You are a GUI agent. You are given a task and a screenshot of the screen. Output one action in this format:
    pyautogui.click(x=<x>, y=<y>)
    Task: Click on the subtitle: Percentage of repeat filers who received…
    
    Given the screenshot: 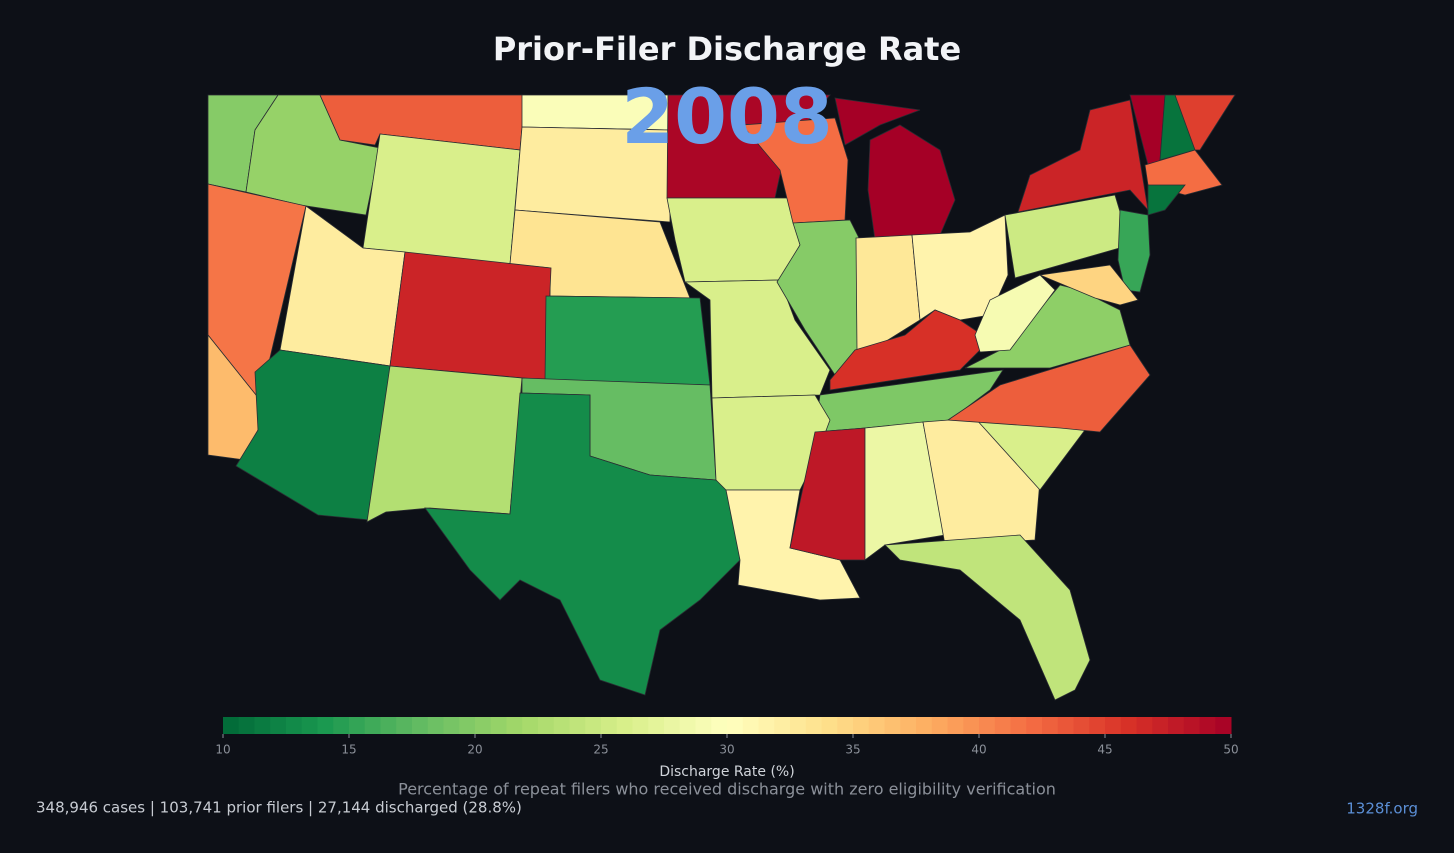 What is the action you would take?
    pyautogui.click(x=727, y=789)
    